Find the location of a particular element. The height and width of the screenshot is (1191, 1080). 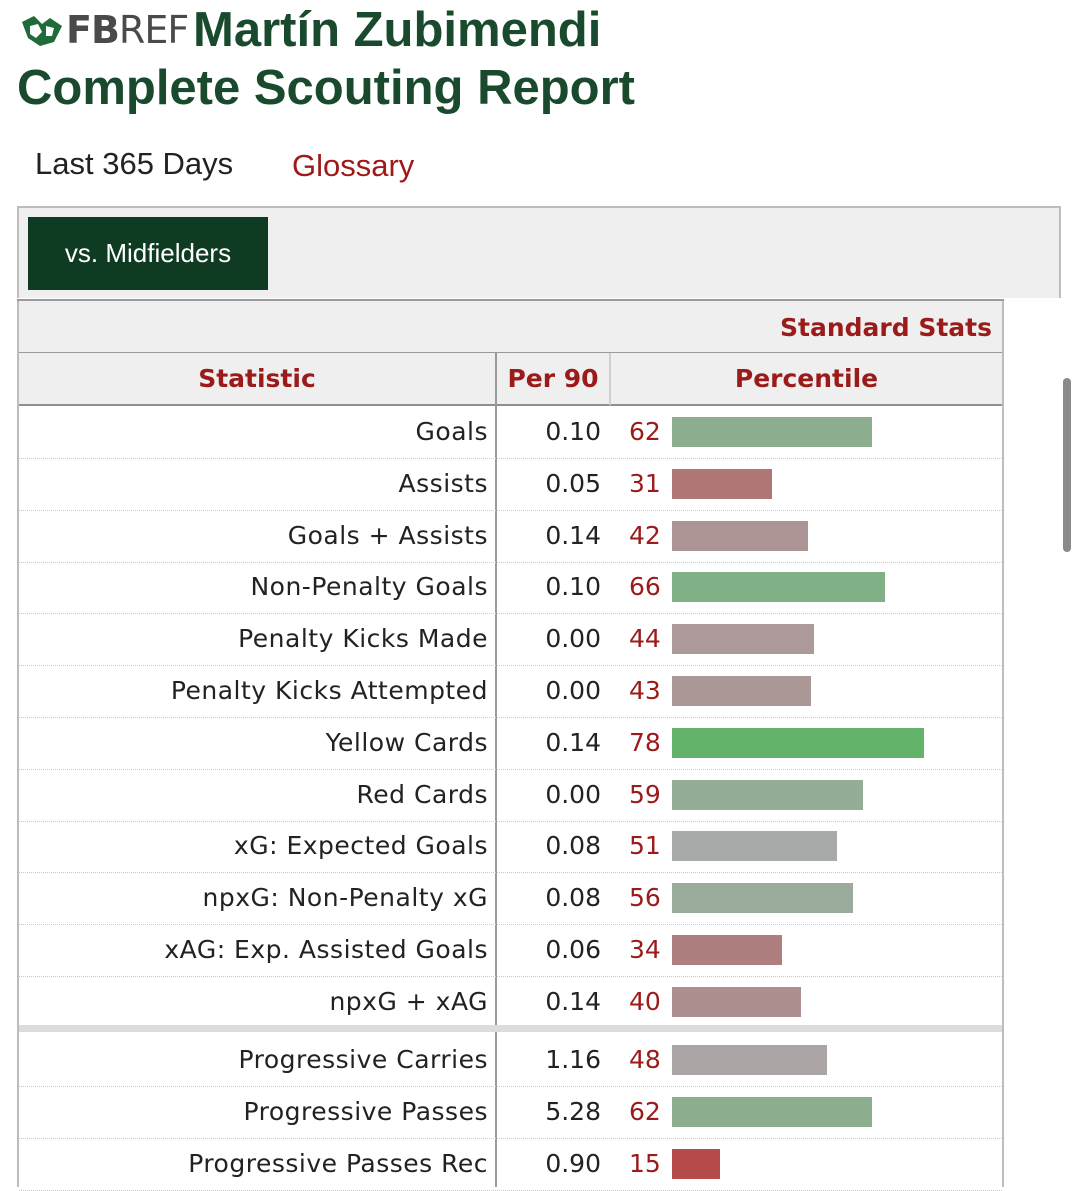

fbref-logo: FBREF is located at coordinates (104, 30).